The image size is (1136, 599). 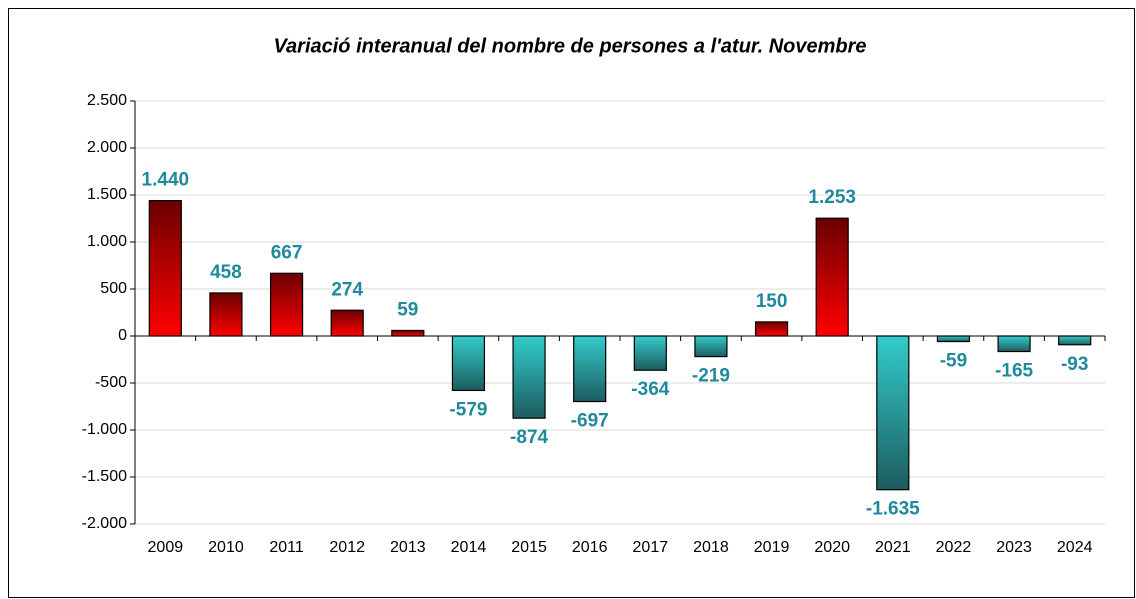 What do you see at coordinates (529, 547) in the screenshot?
I see `x-tick-label: 2015` at bounding box center [529, 547].